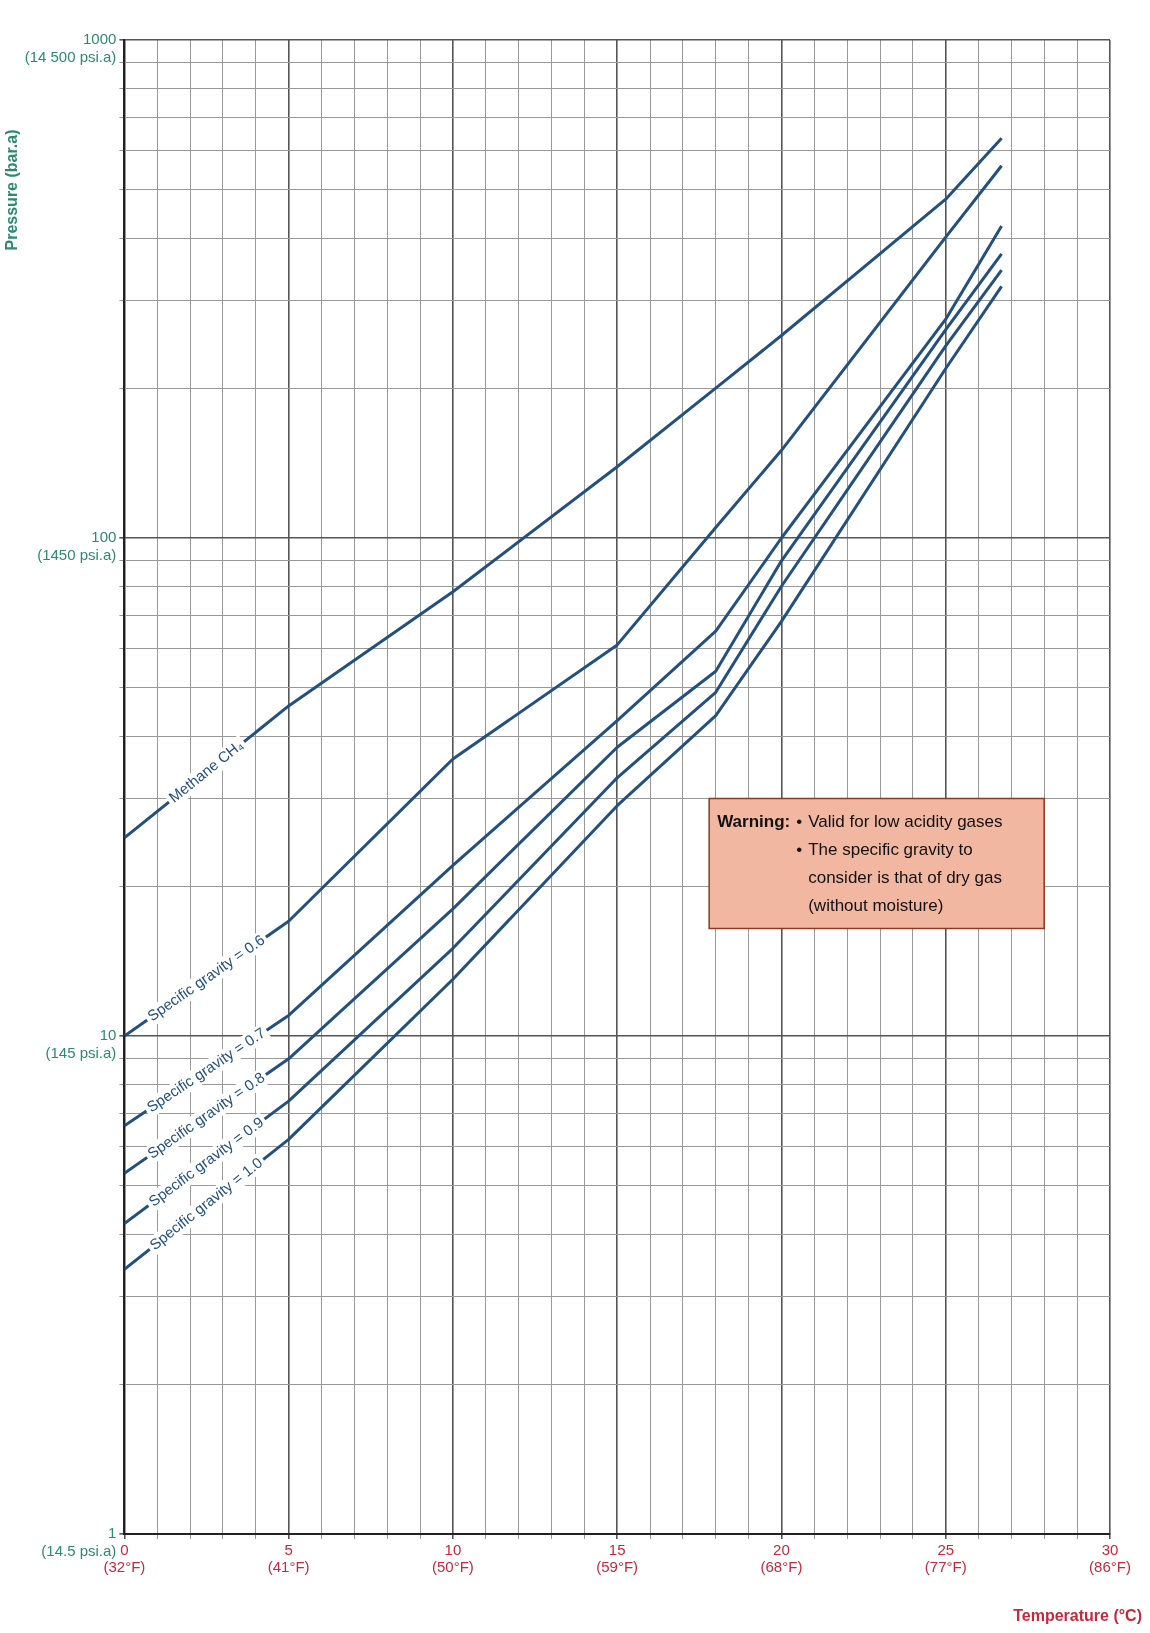  I want to click on text: (14.5 psi.a), so click(79, 1551).